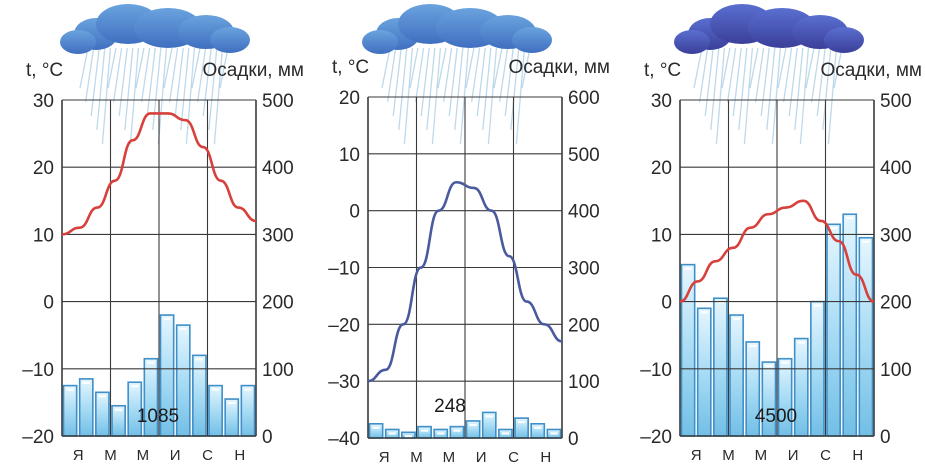 The height and width of the screenshot is (474, 925). What do you see at coordinates (661, 168) in the screenshot?
I see `left-tick-label: 20` at bounding box center [661, 168].